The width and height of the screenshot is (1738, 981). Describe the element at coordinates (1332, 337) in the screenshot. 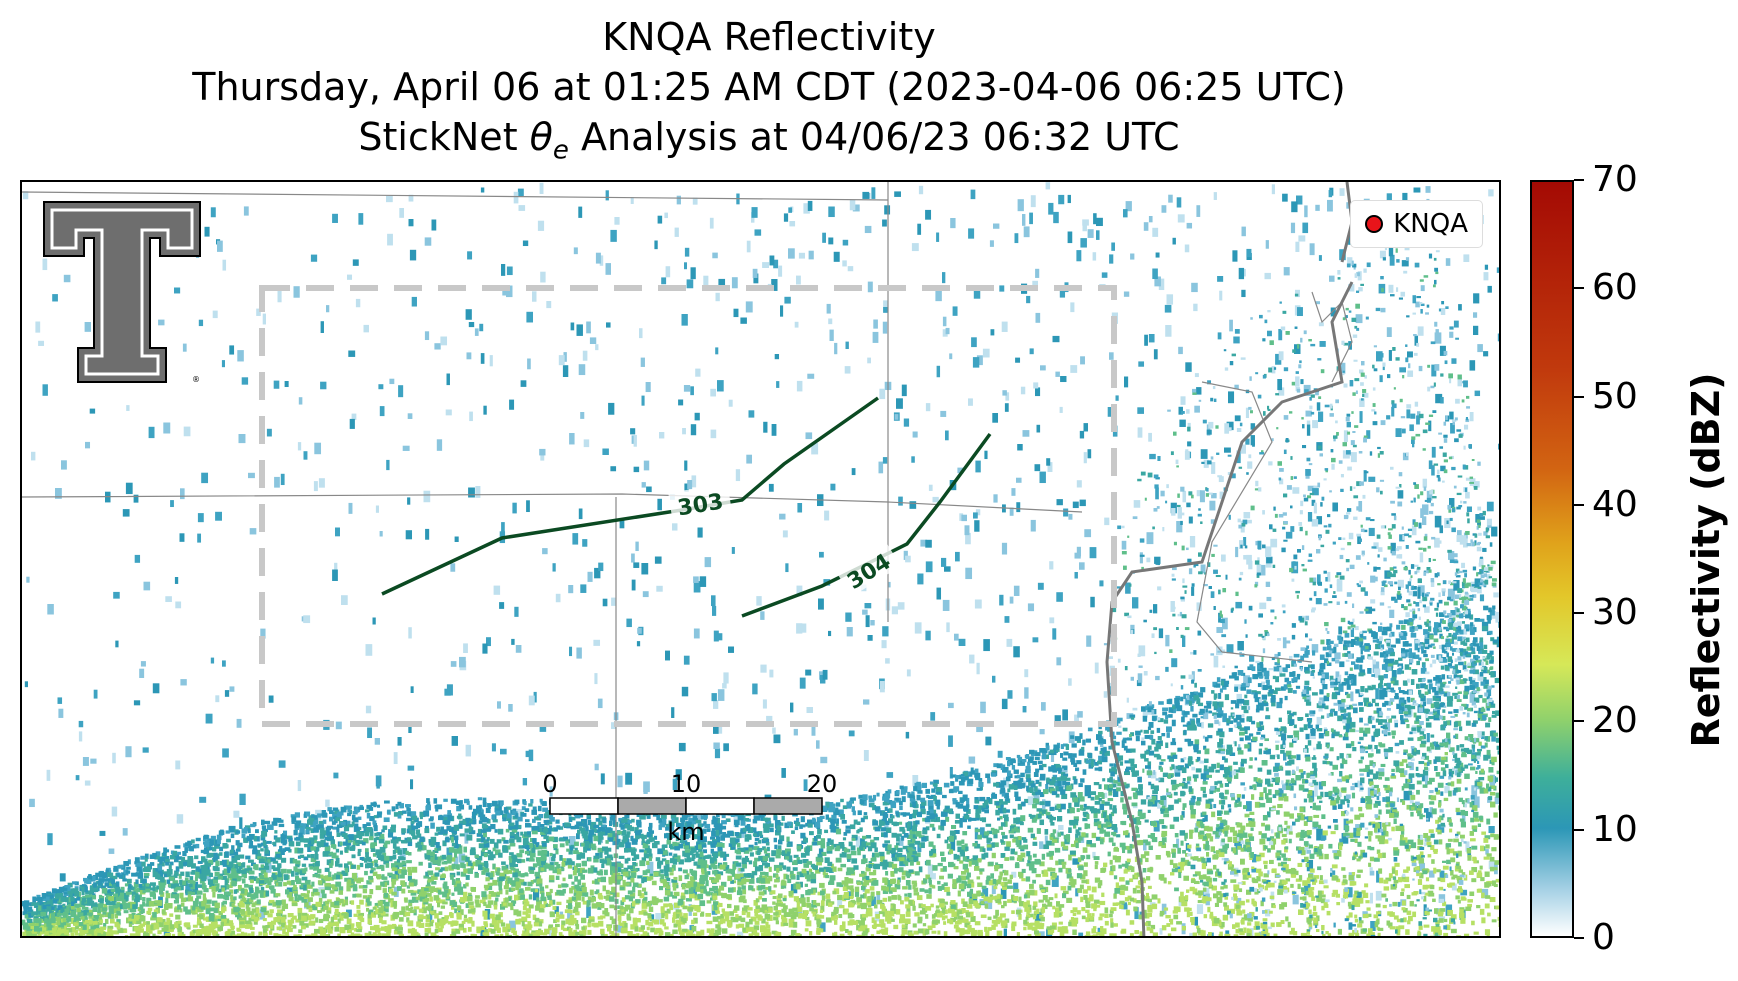

I see `road-network-east` at that location.